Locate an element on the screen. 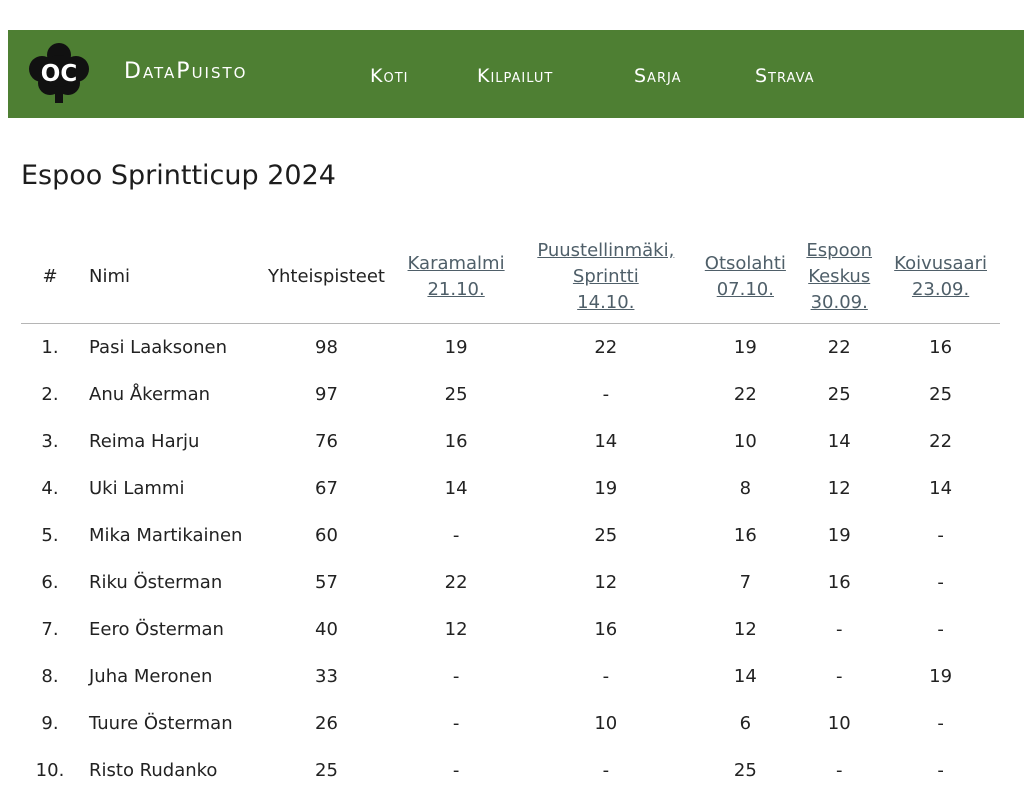 Image resolution: width=1024 pixels, height=800 pixels. table-row: 9. Tuure Österman 26 - 10 6 10 - is located at coordinates (510, 723).